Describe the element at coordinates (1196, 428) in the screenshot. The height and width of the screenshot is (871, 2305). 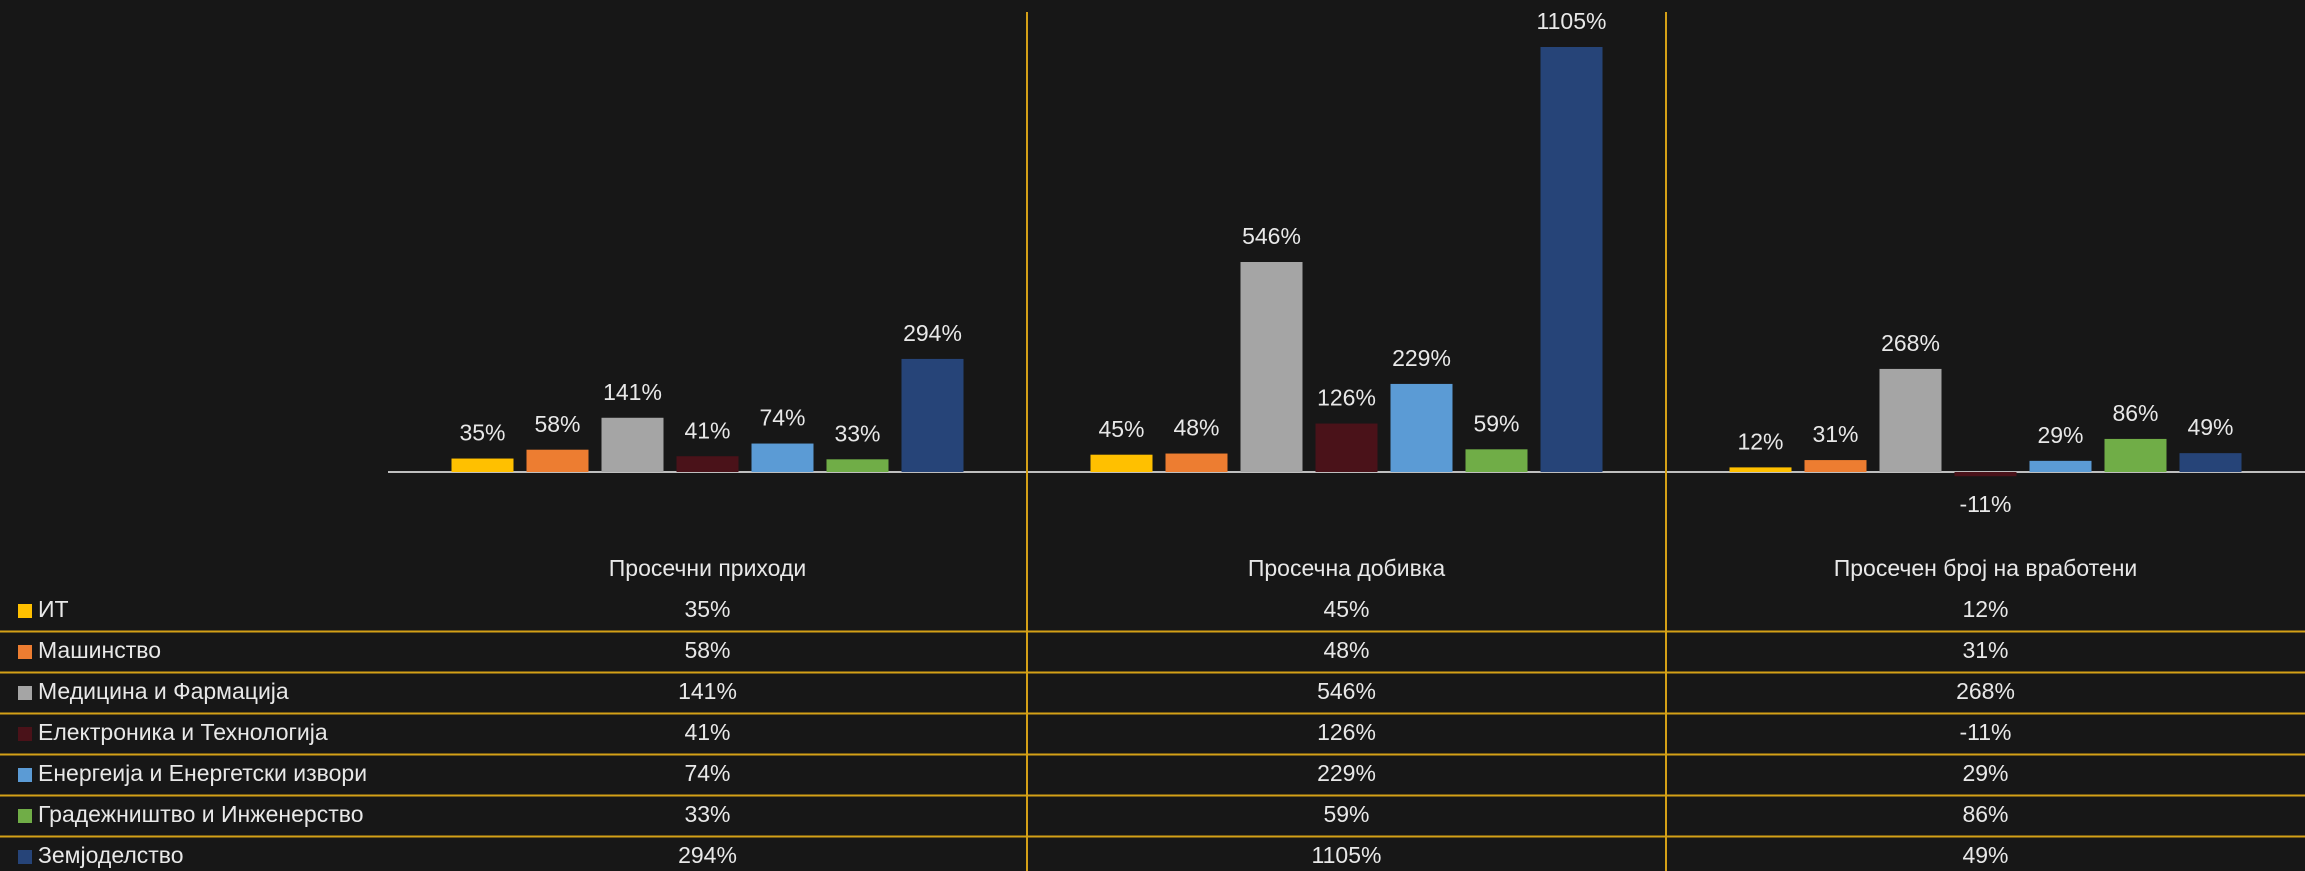
I see `data-label: 48%` at that location.